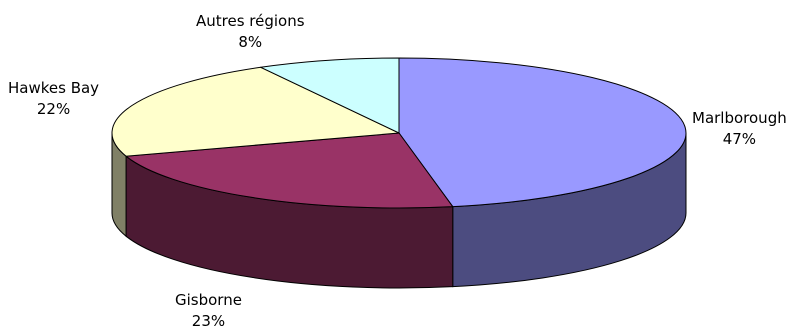 The width and height of the screenshot is (807, 333). Describe the element at coordinates (289, 170) in the screenshot. I see `slice-gisborne` at that location.